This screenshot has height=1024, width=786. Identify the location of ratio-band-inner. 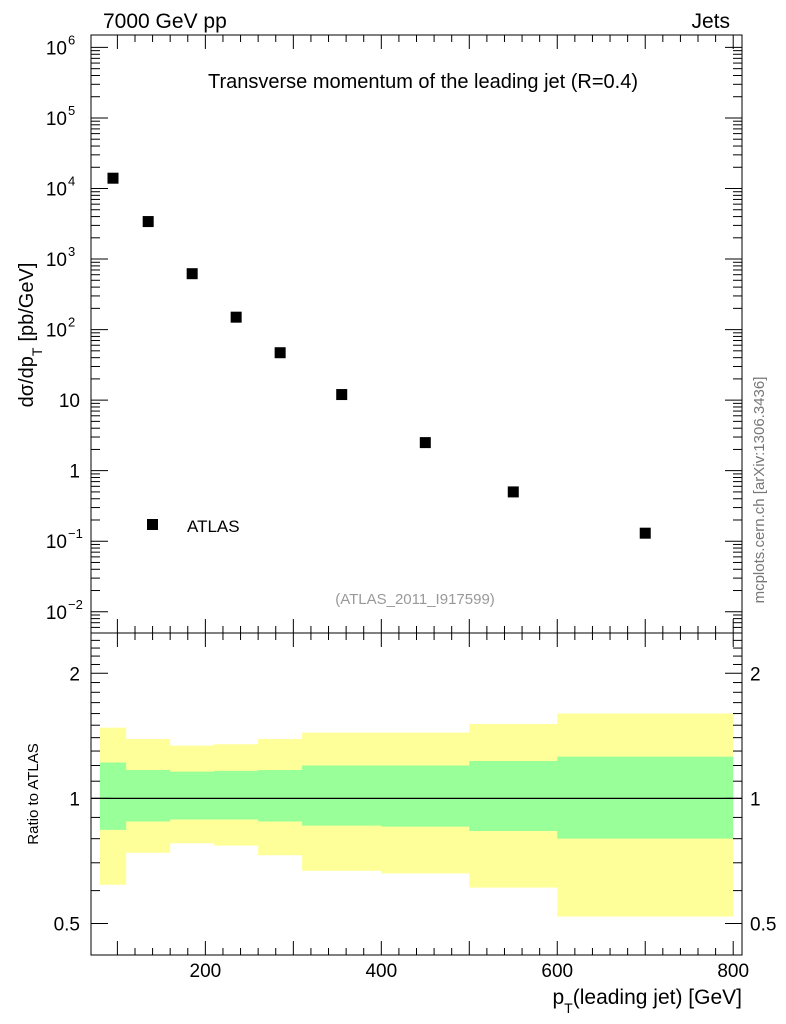
(416, 797).